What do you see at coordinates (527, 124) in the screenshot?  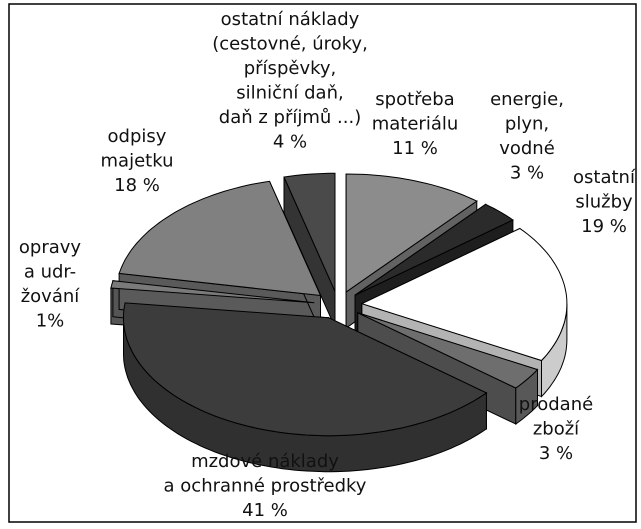 I see `slice-label: plyn,` at bounding box center [527, 124].